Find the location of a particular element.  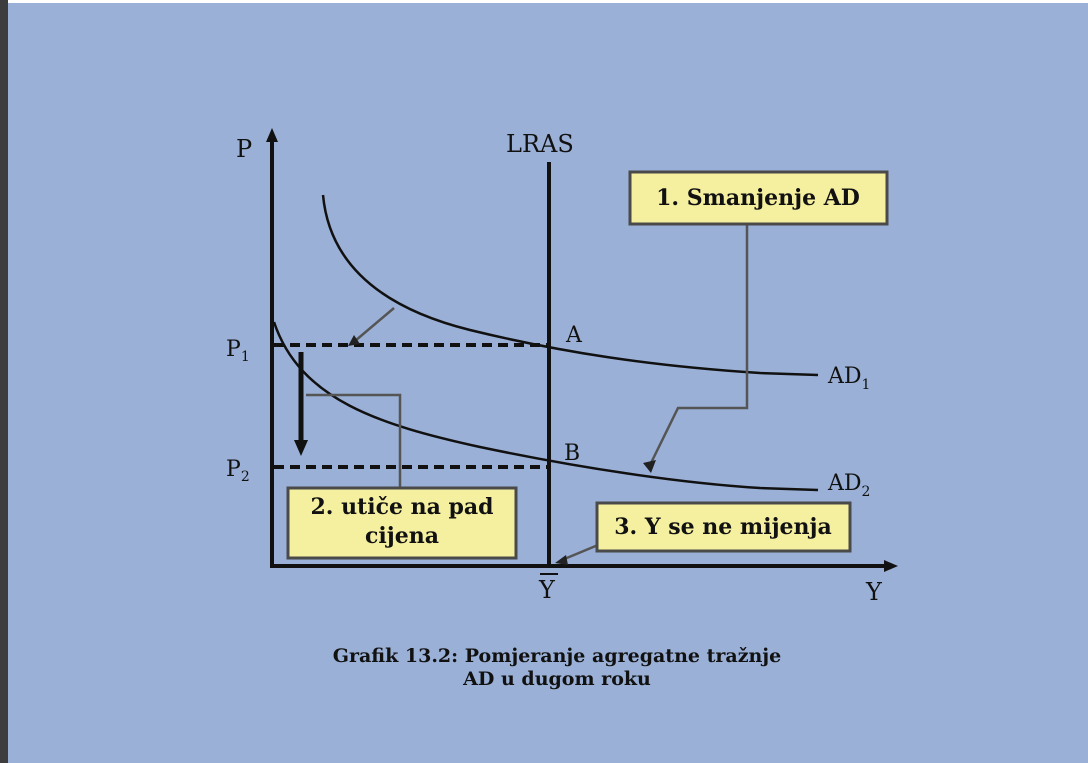

potential-output-label: Y is located at coordinates (547, 590).